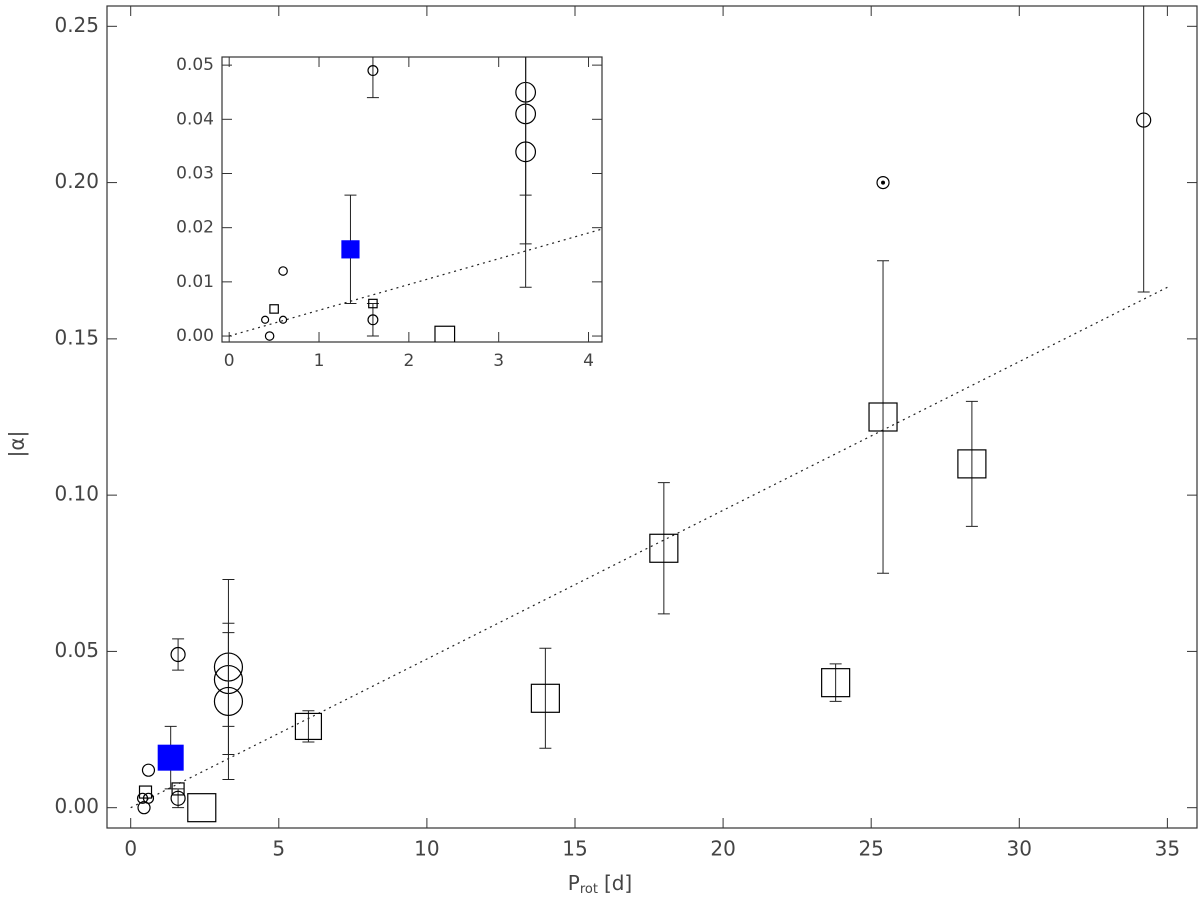 Image resolution: width=1200 pixels, height=904 pixels. I want to click on x-tick-label: 1, so click(319, 361).